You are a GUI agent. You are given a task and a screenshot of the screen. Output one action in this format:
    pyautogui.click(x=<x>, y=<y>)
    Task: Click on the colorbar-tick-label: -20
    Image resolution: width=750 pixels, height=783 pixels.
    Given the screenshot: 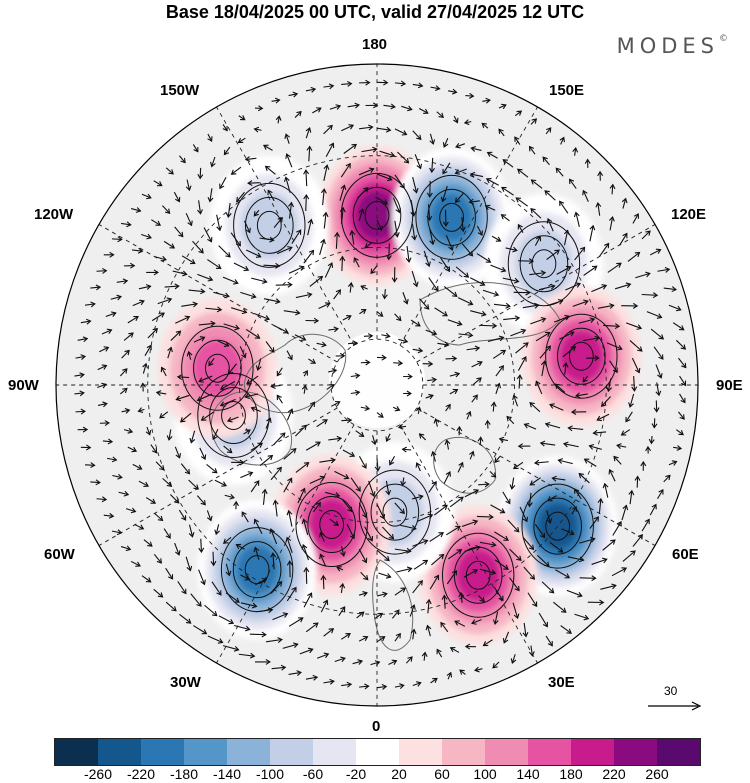 What is the action you would take?
    pyautogui.click(x=356, y=774)
    